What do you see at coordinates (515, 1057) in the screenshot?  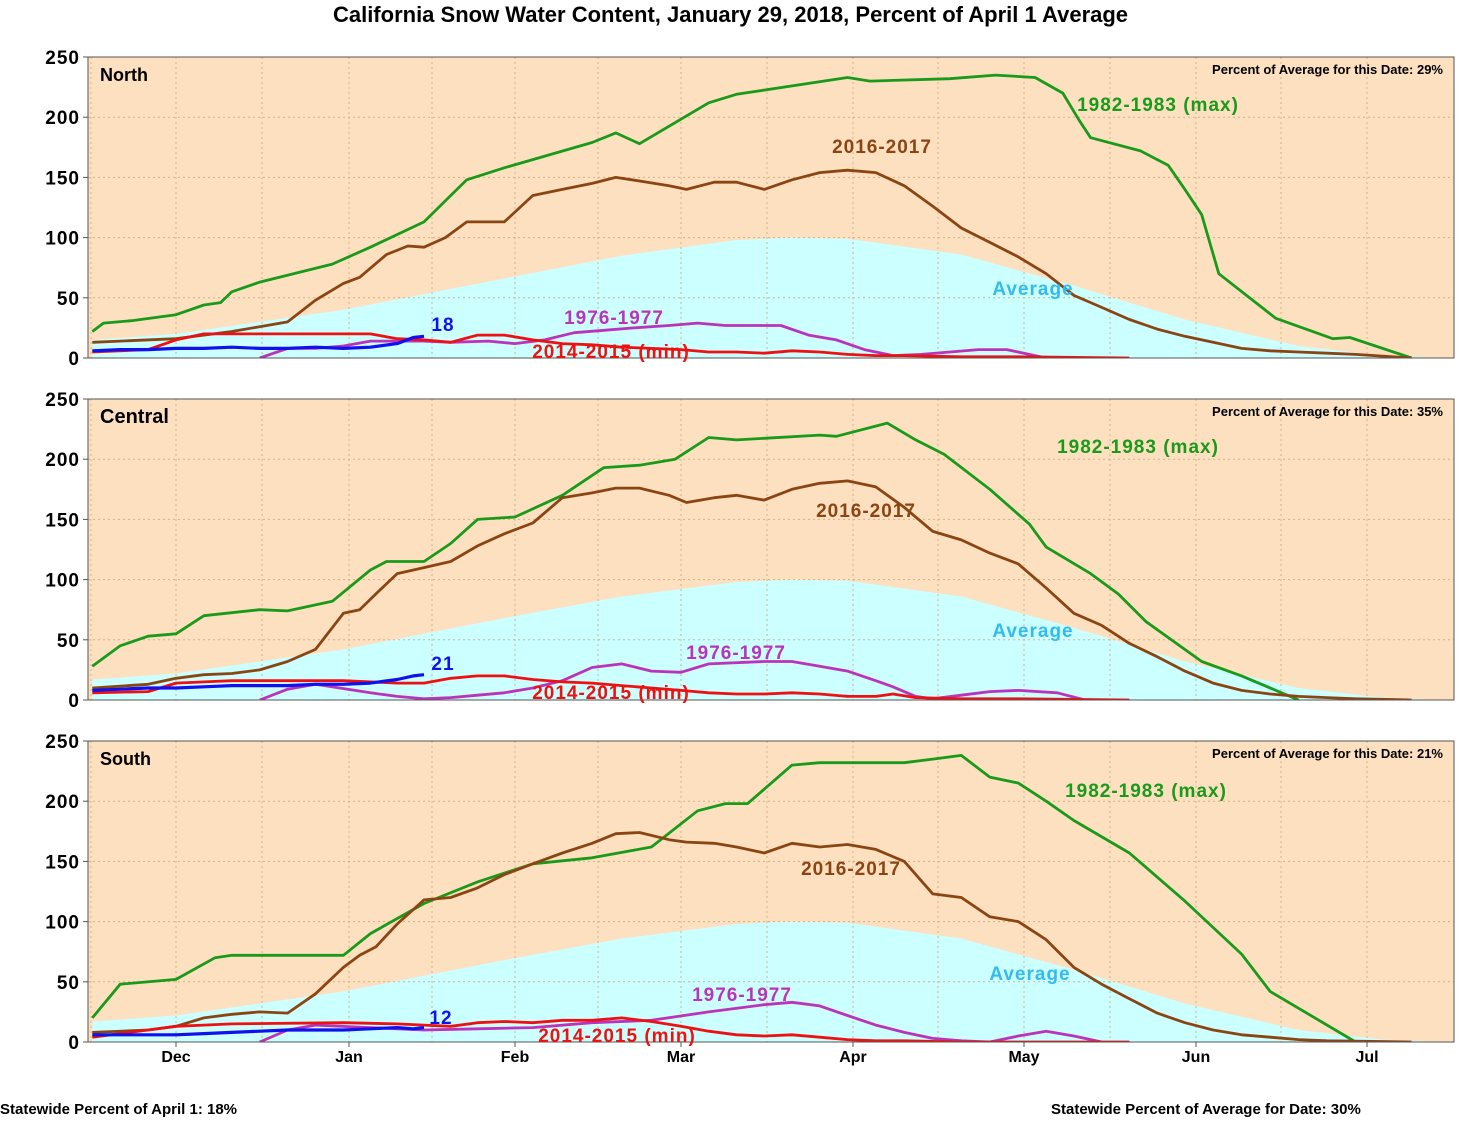 I see `x-tick-label: Feb` at bounding box center [515, 1057].